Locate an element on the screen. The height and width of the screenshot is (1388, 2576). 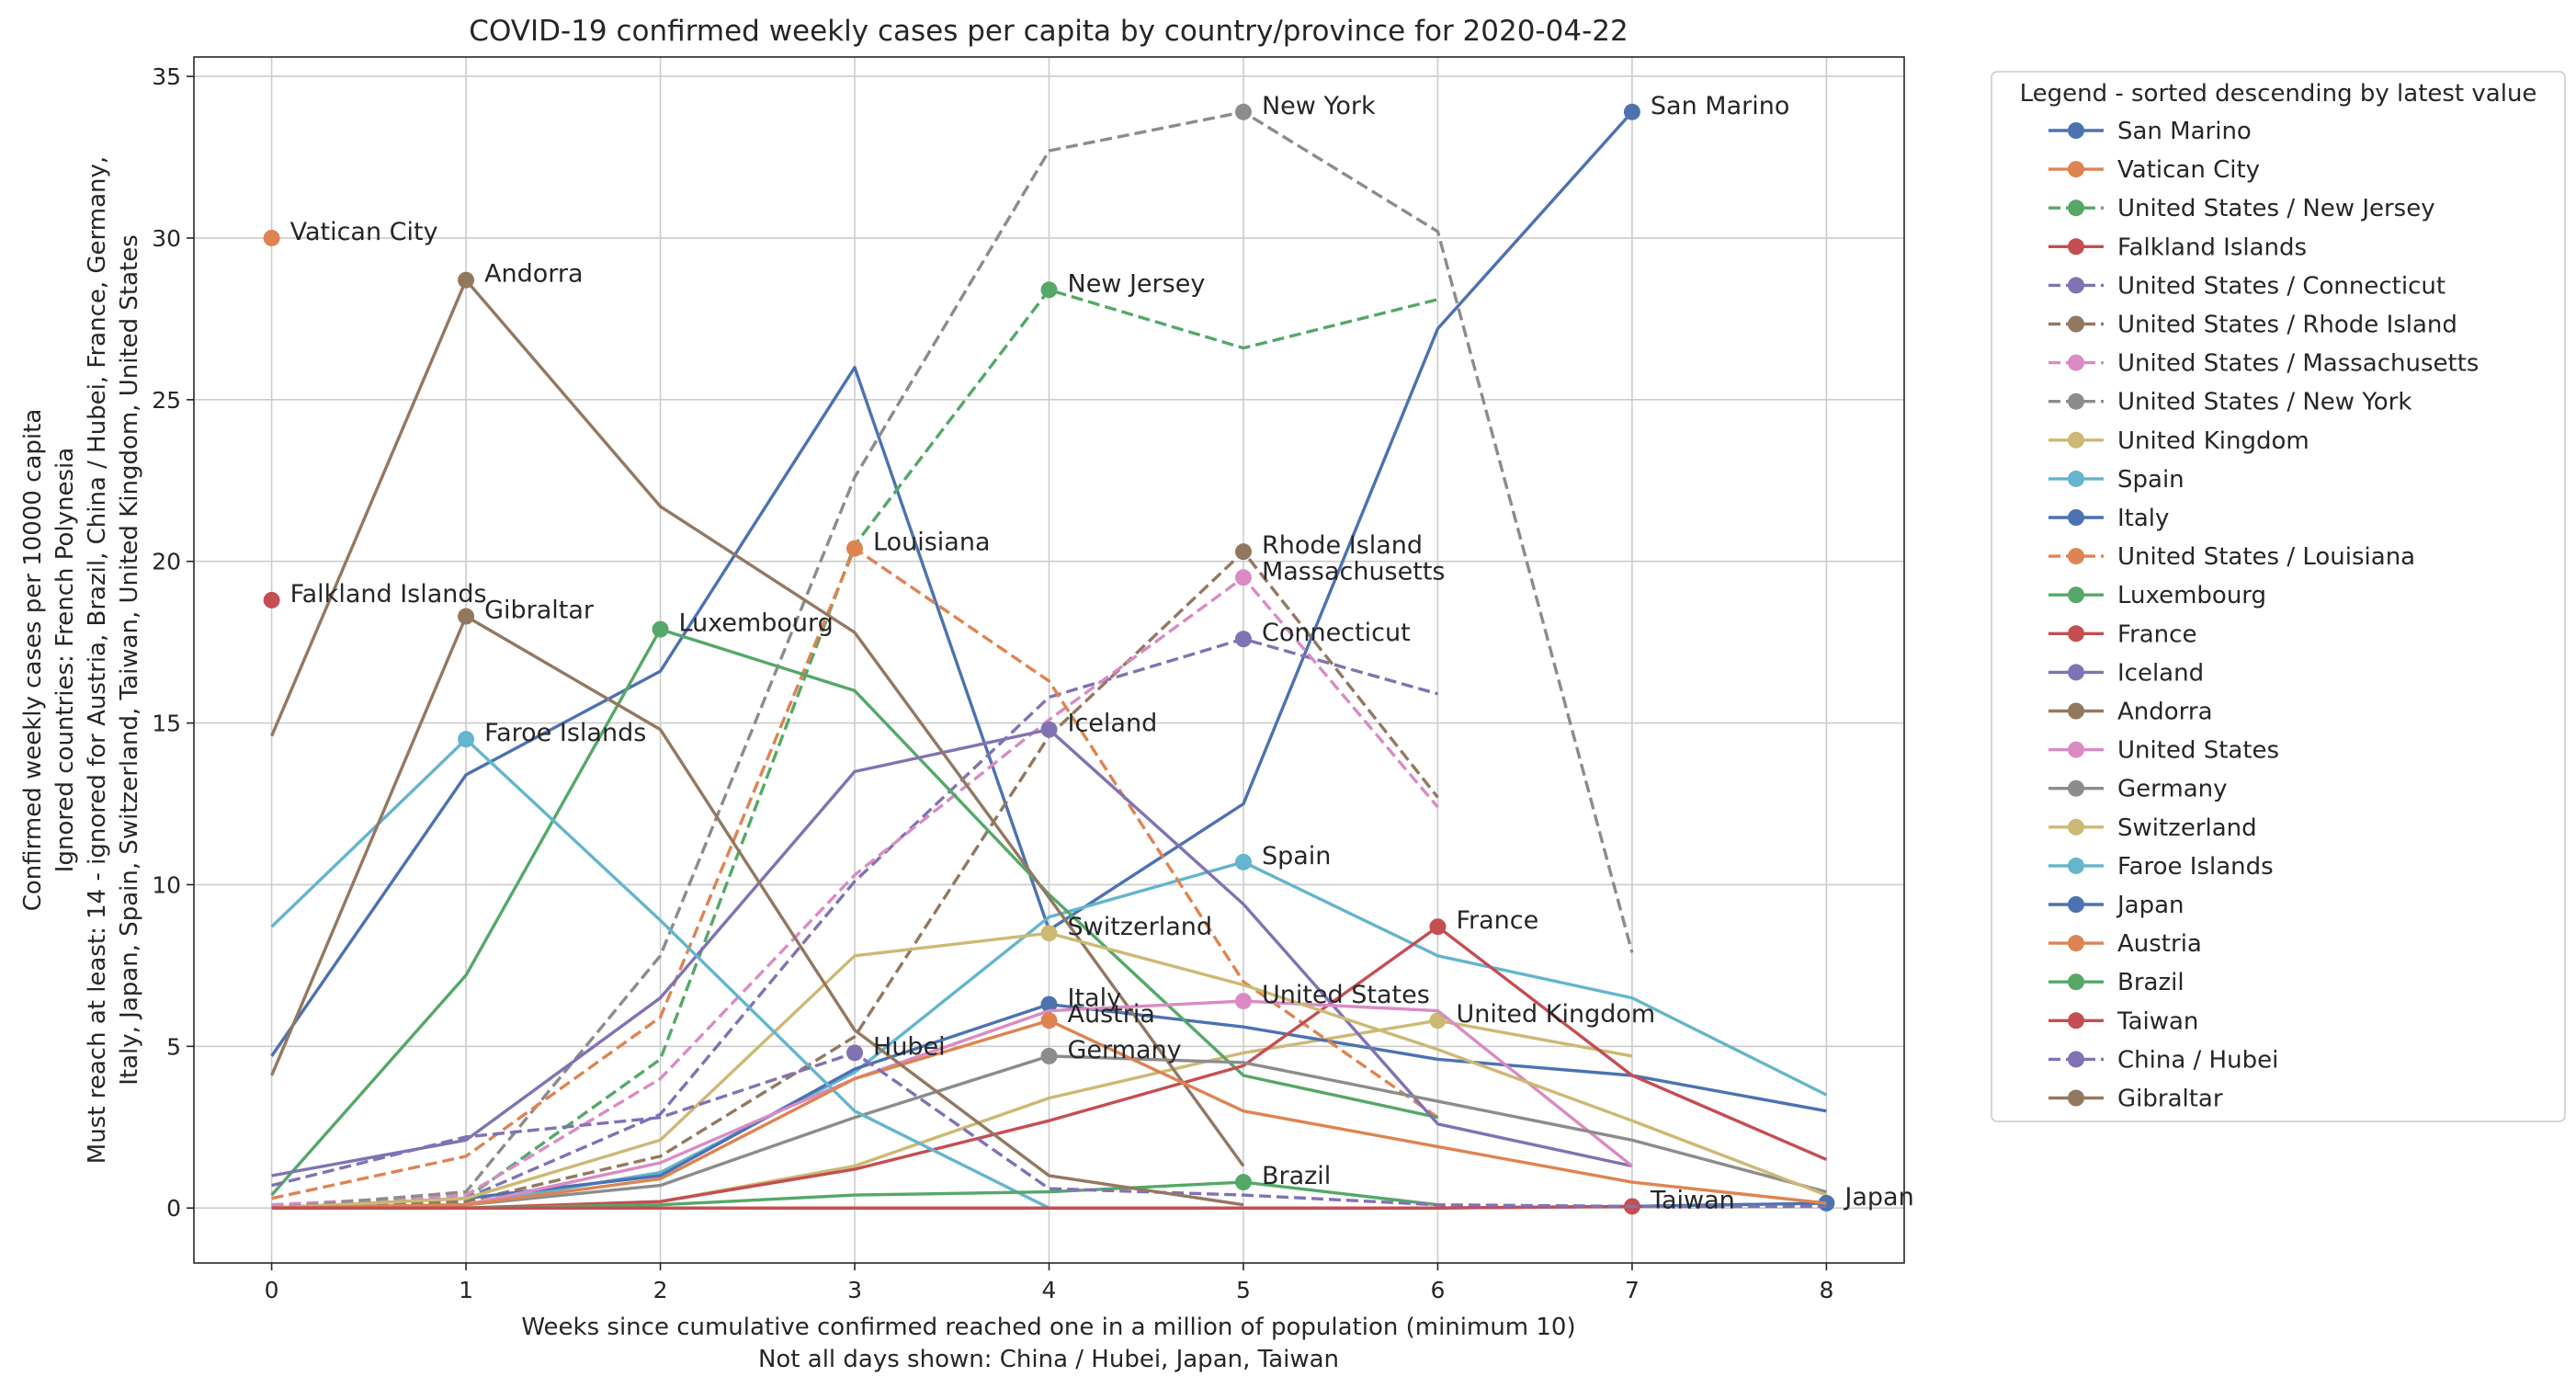
legend-label: Brazil is located at coordinates (2150, 983).